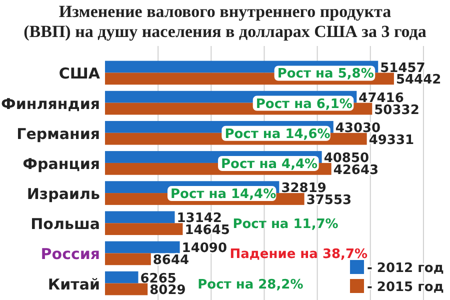 The image size is (450, 300). I want to click on annotation: Рост на 14,6%, so click(277, 134).